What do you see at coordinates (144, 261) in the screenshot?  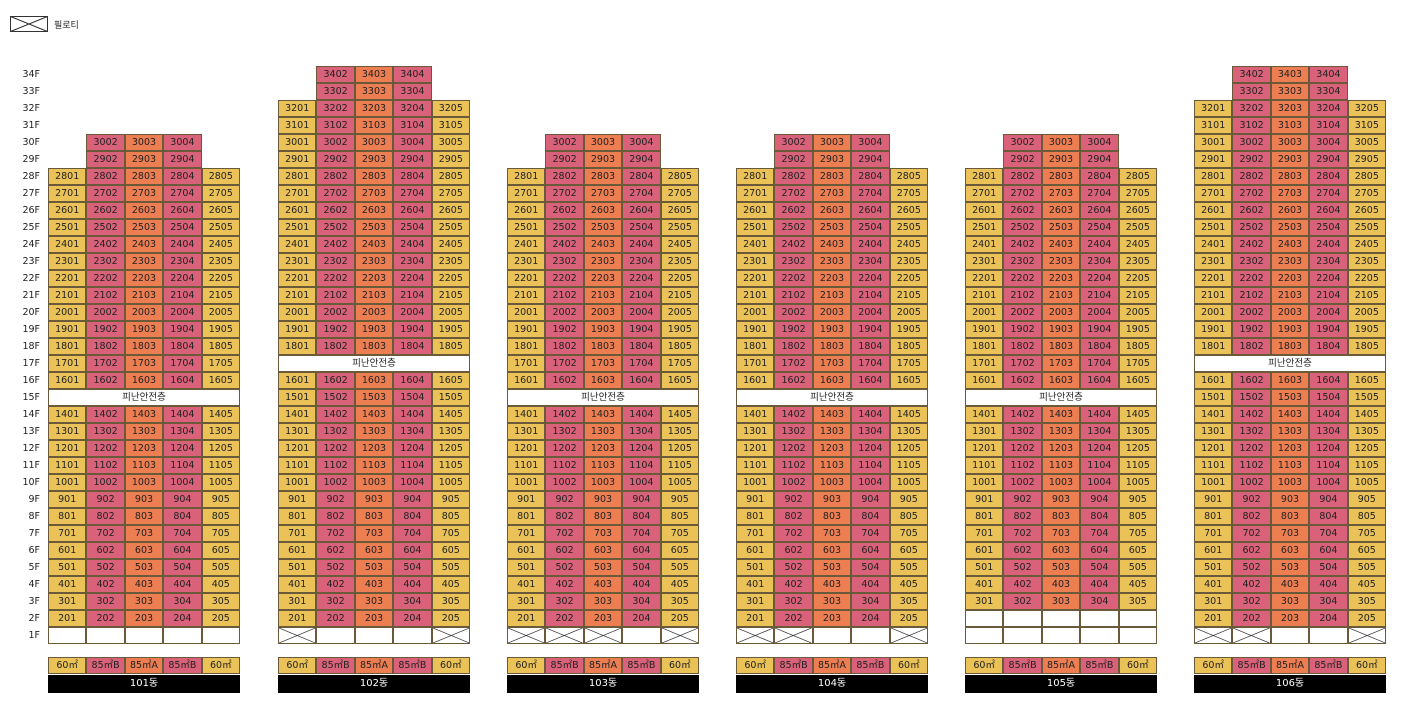 I see `unit-cell: 2303` at bounding box center [144, 261].